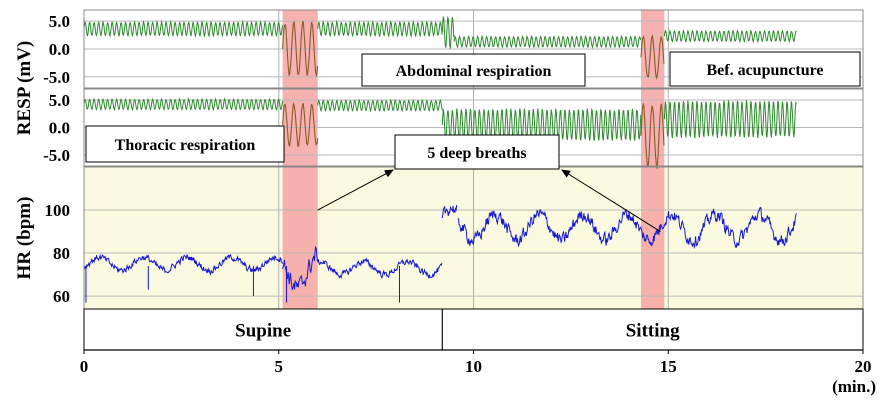 This screenshot has height=403, width=881. I want to click on x-axis-label: (min.), so click(854, 386).